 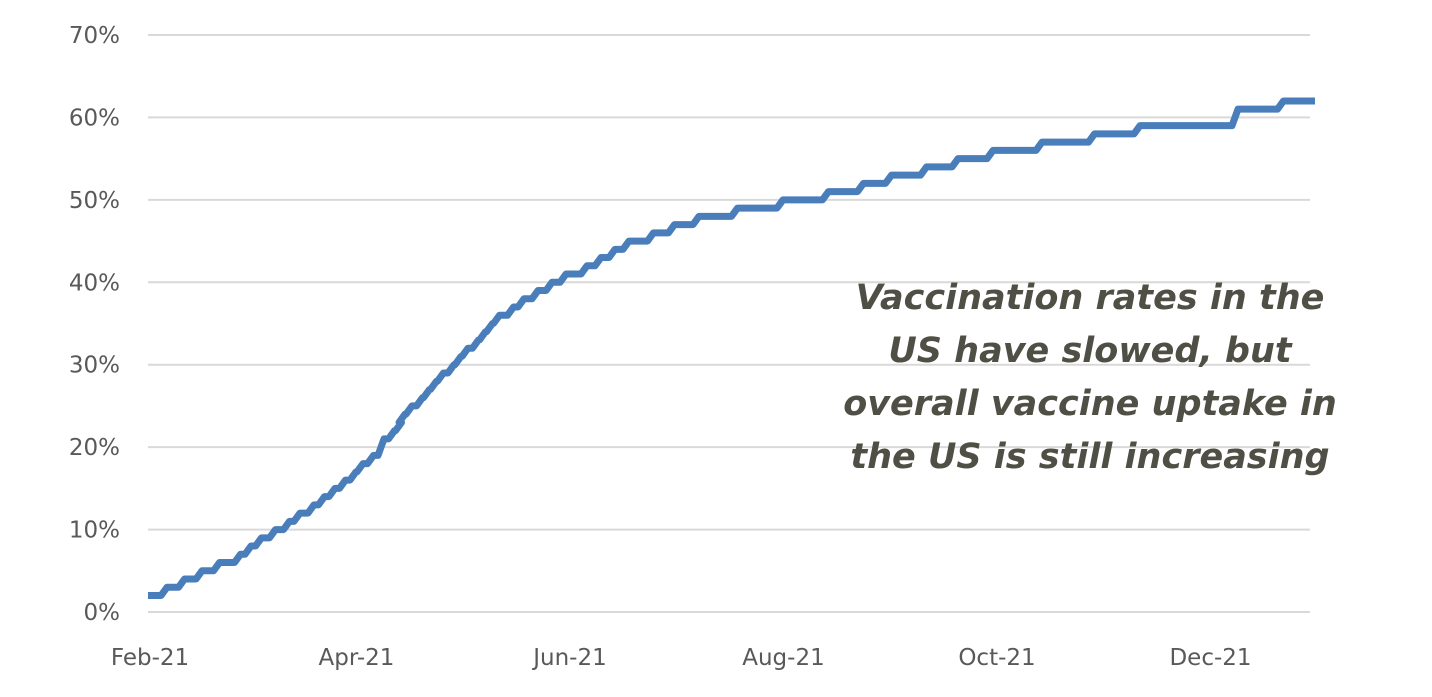 What do you see at coordinates (94, 36) in the screenshot?
I see `y-tick-label: 70%` at bounding box center [94, 36].